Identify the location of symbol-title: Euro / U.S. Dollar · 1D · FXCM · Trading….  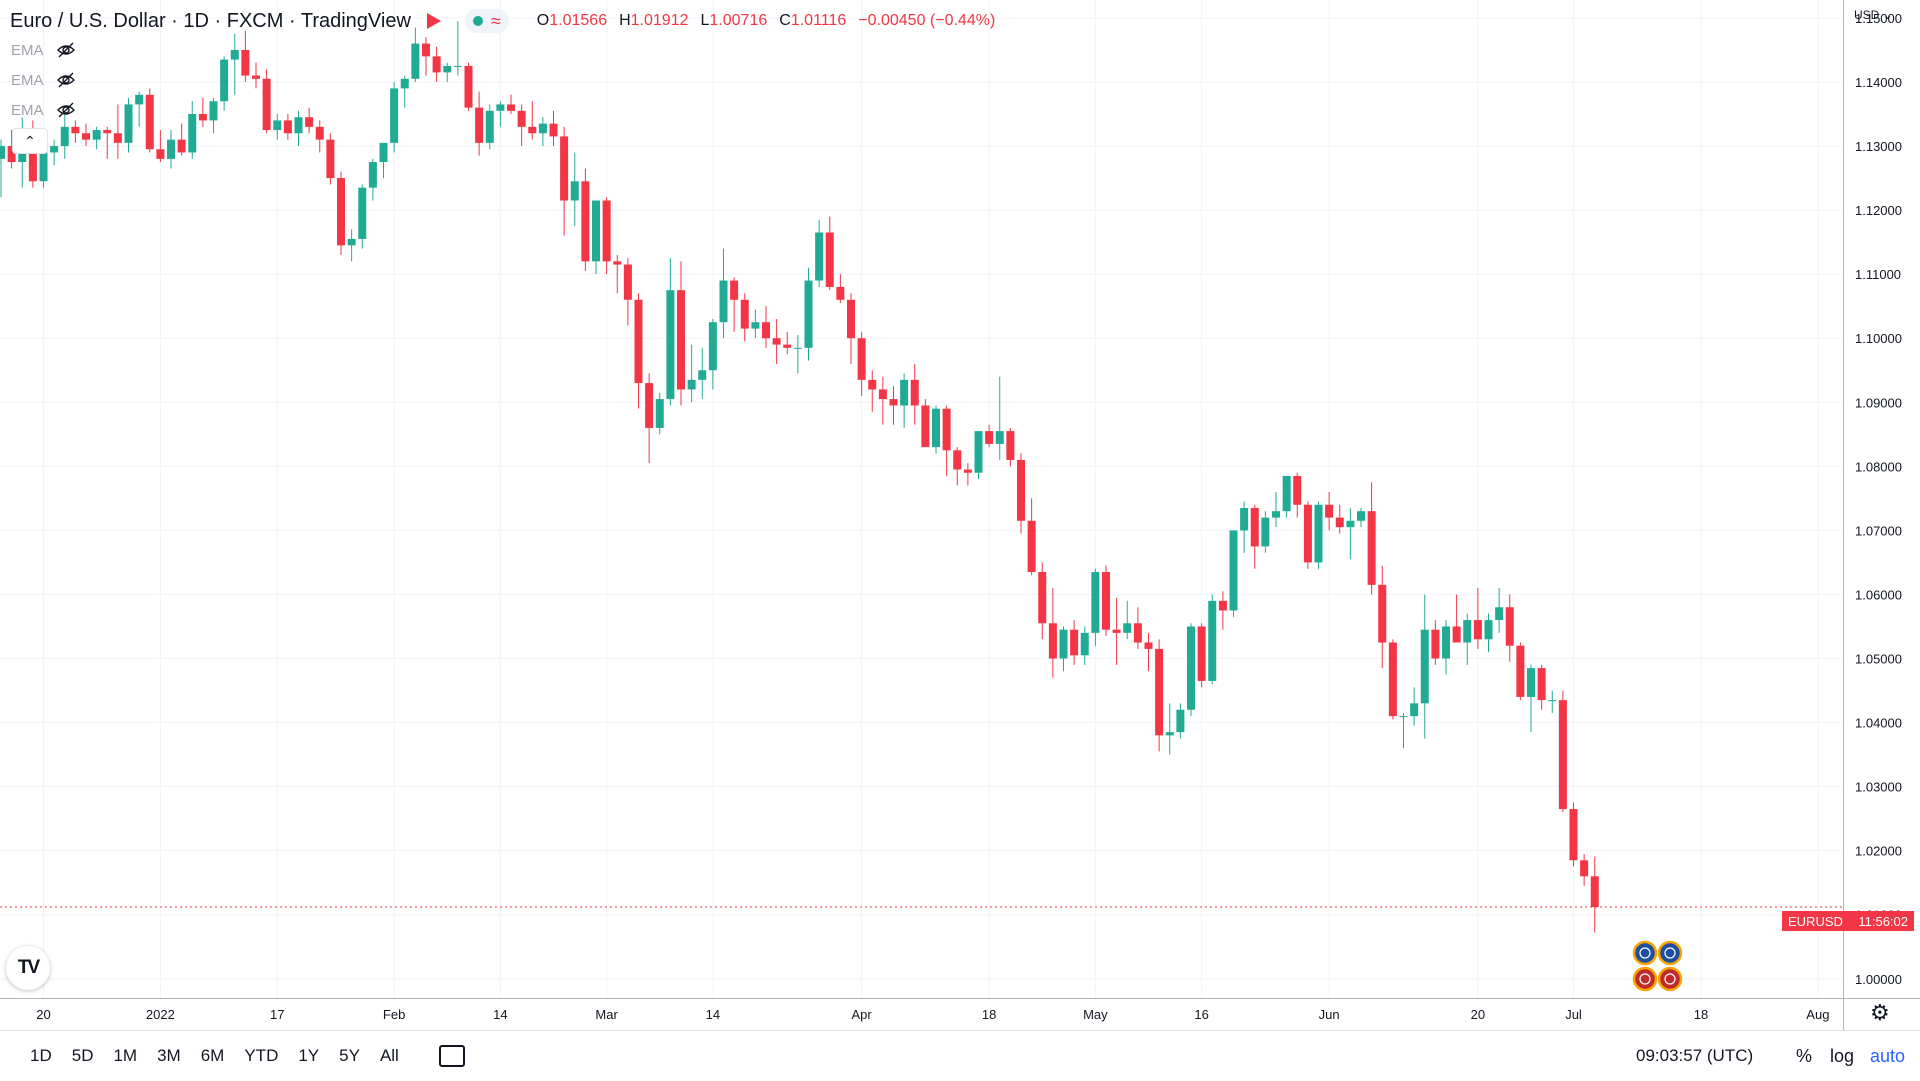
(210, 20).